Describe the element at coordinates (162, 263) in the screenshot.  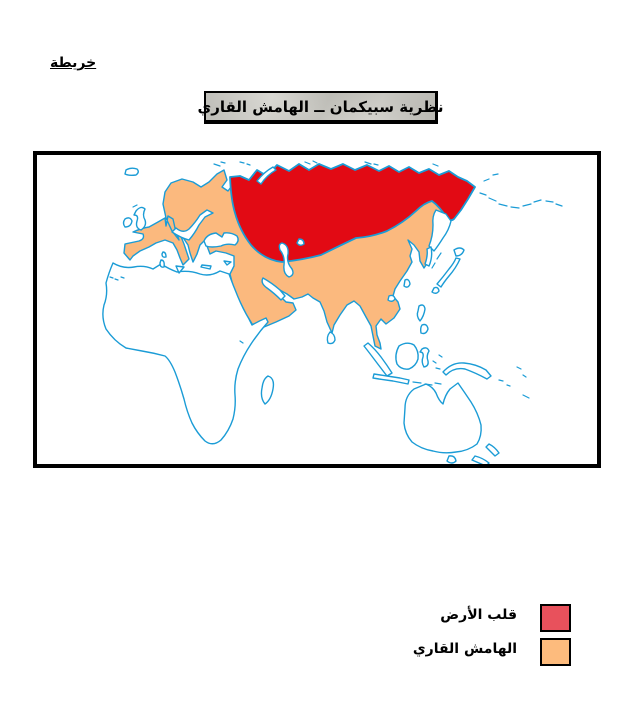
I see `sardinia` at that location.